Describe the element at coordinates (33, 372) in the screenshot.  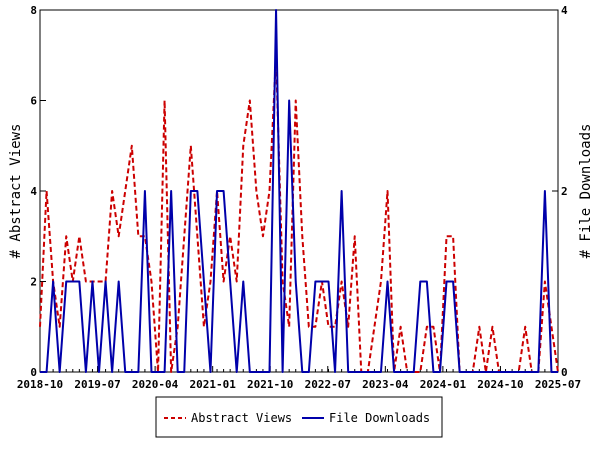
I see `left-y-tick-label: 0` at that location.